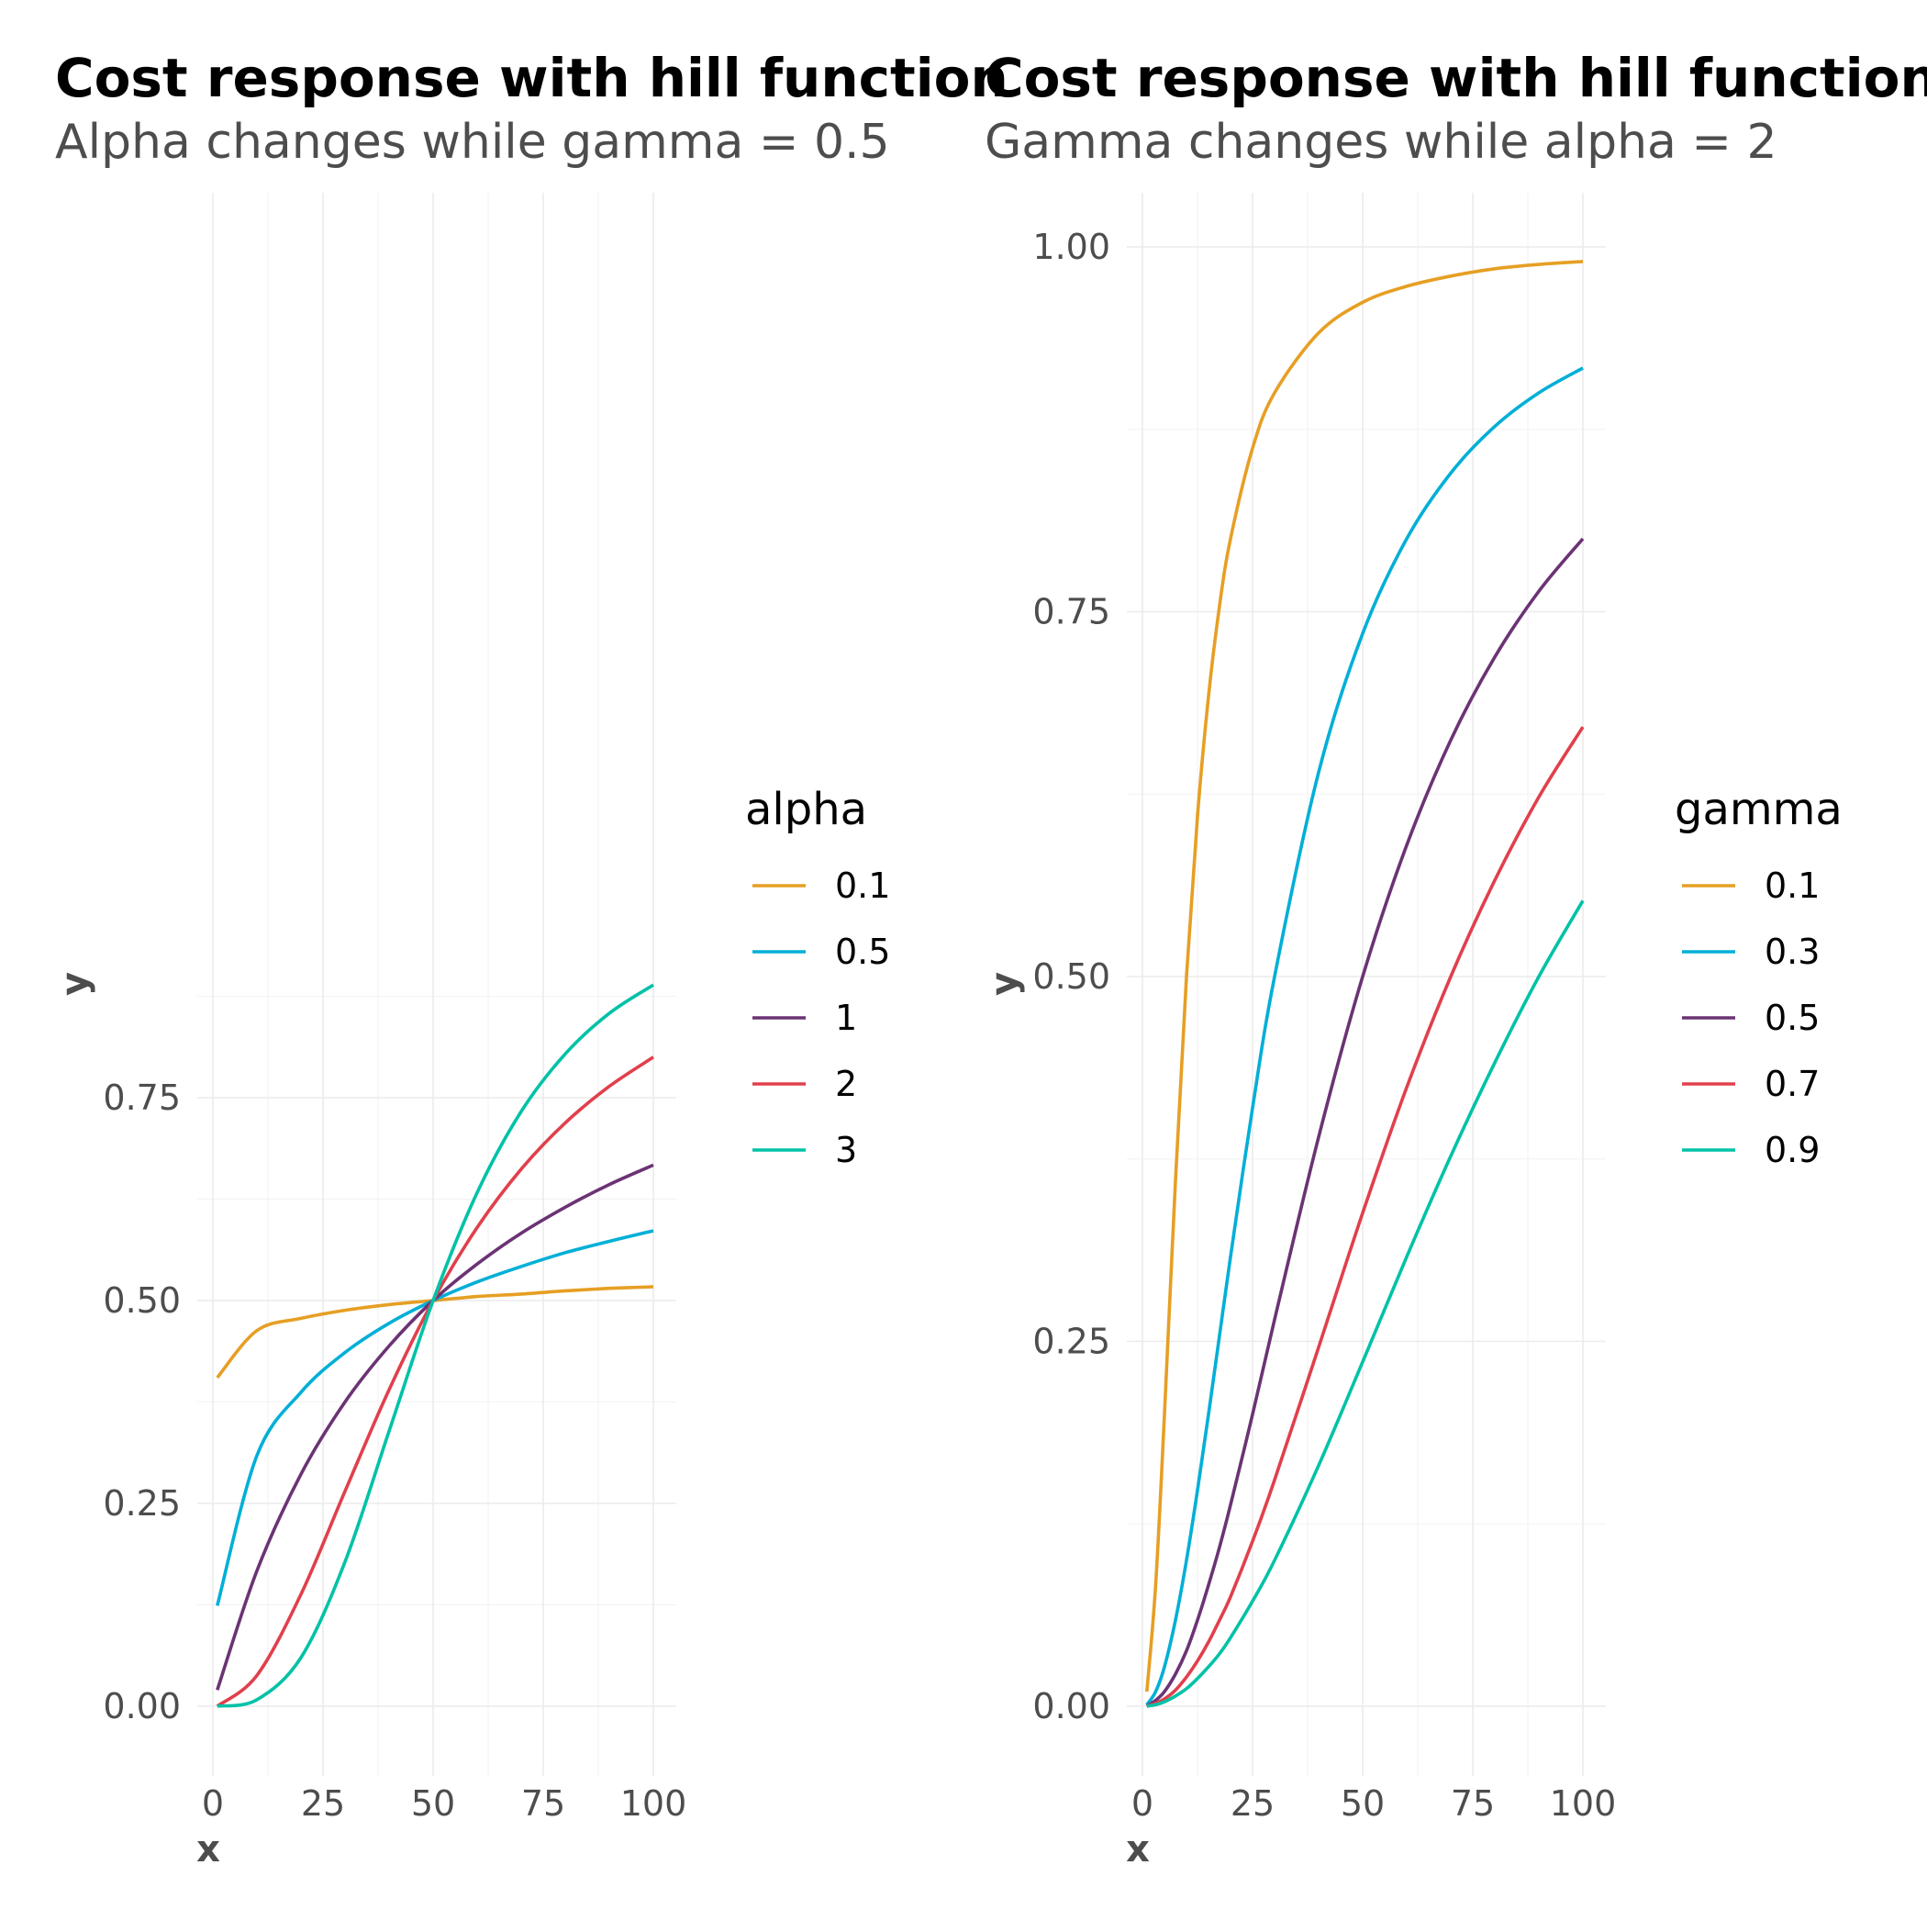 The width and height of the screenshot is (1927, 1932). I want to click on legend-label-0.9: 0.9, so click(1792, 1150).